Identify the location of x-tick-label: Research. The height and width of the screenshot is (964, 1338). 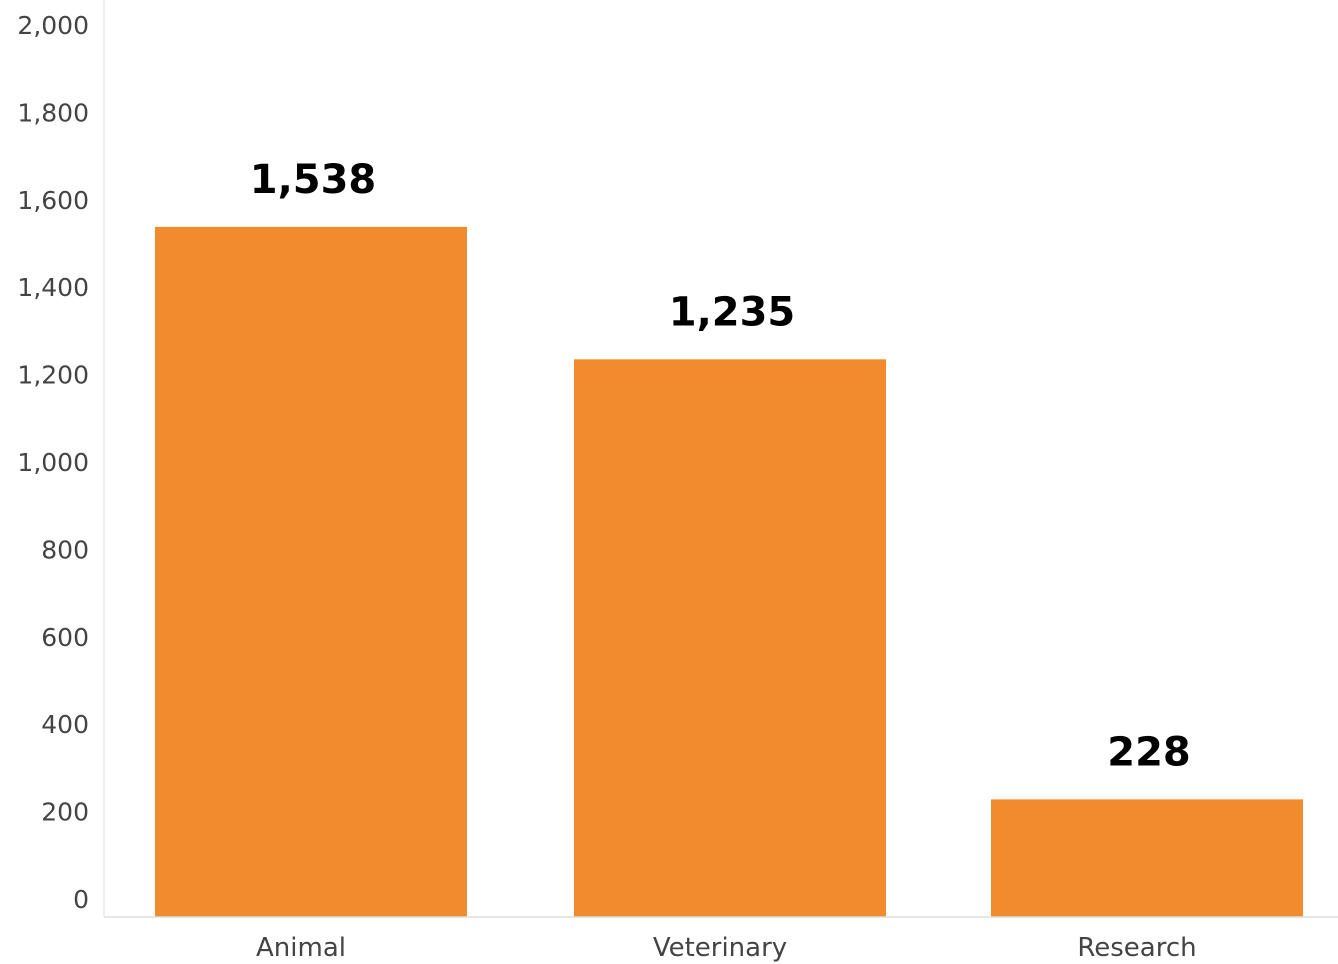
(1136, 948).